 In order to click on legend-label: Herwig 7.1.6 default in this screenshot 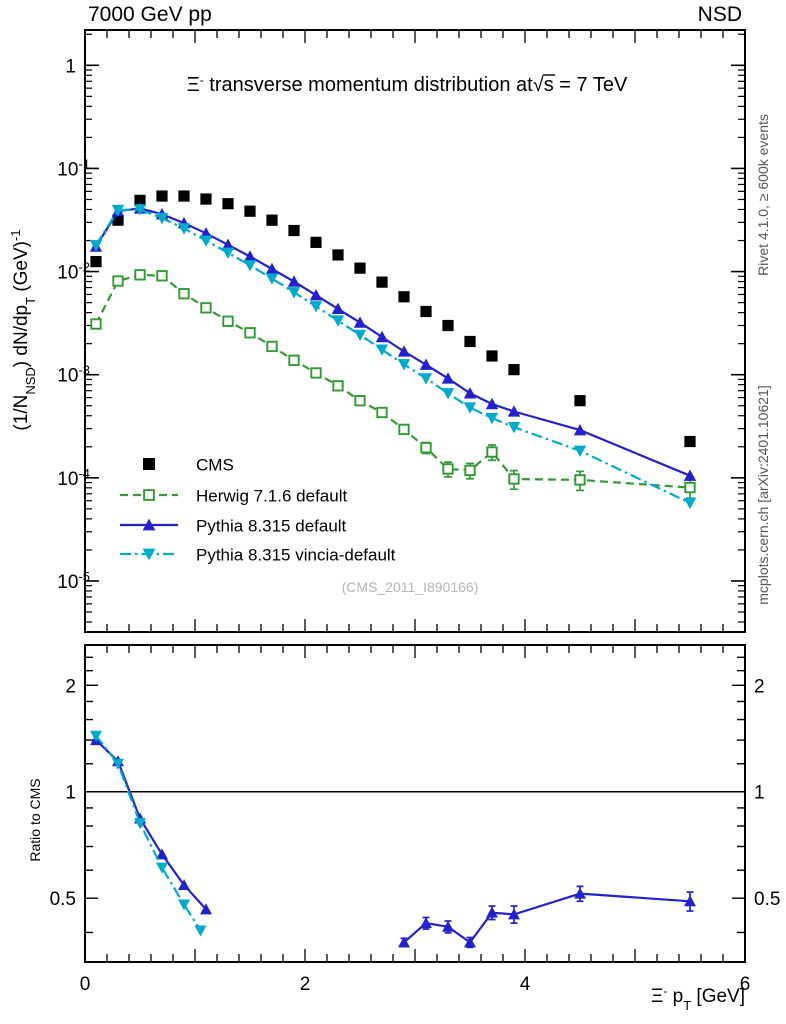, I will do `click(271, 496)`.